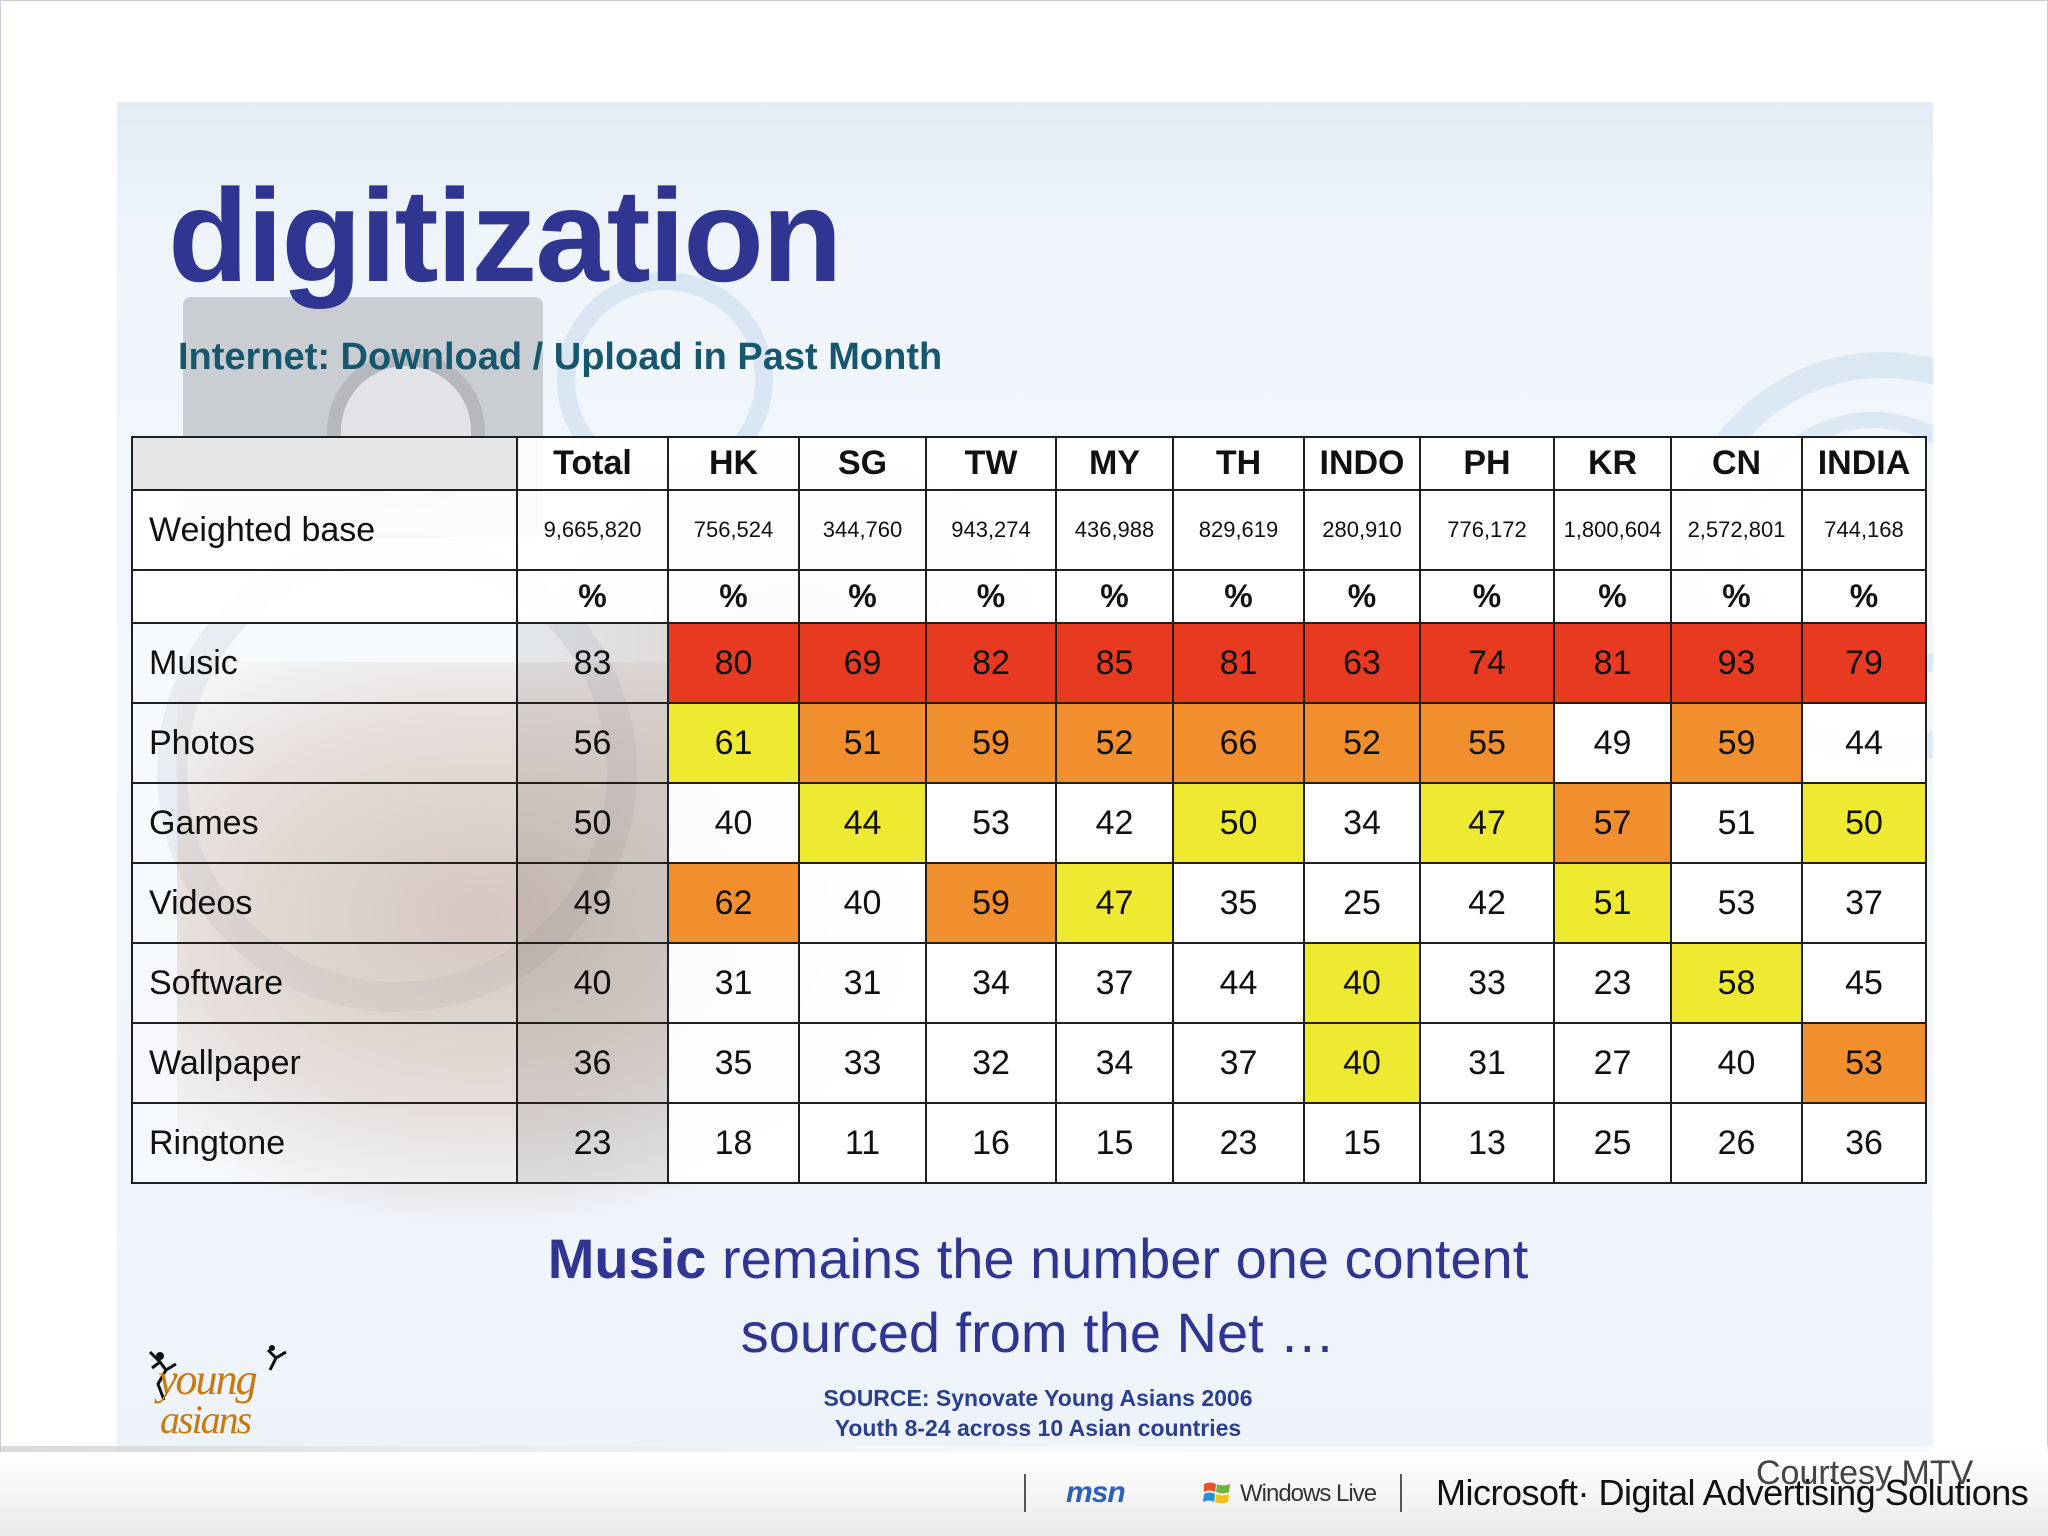 The image size is (2048, 1536). What do you see at coordinates (733, 903) in the screenshot?
I see `table-cell: 62` at bounding box center [733, 903].